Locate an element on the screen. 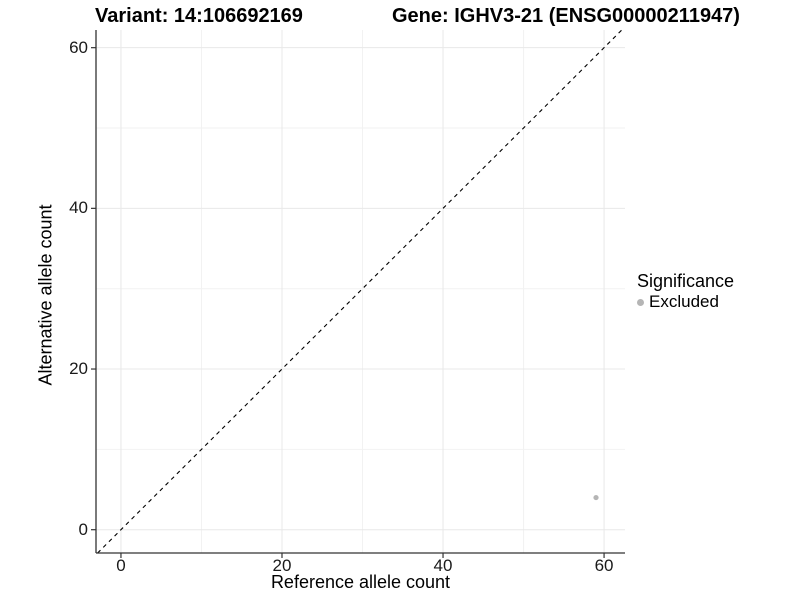 Image resolution: width=800 pixels, height=600 pixels. plot-title-gene: Gene: IGHV3-21 (ENSG00000211947) is located at coordinates (566, 16).